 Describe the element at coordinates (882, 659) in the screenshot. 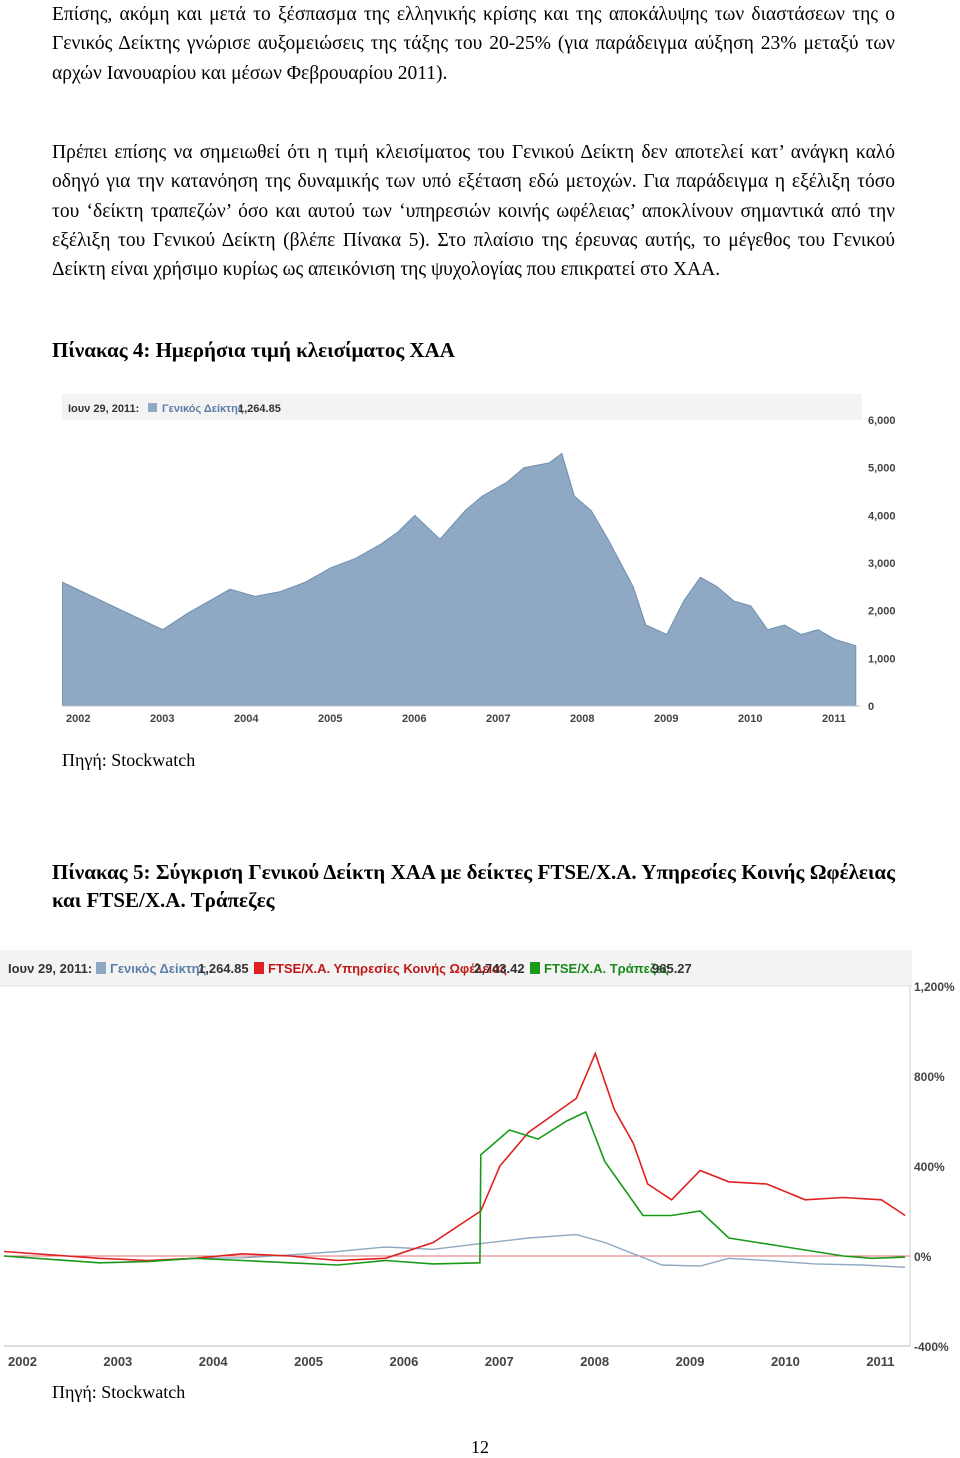

I see `y-tick-label: 1,000` at that location.